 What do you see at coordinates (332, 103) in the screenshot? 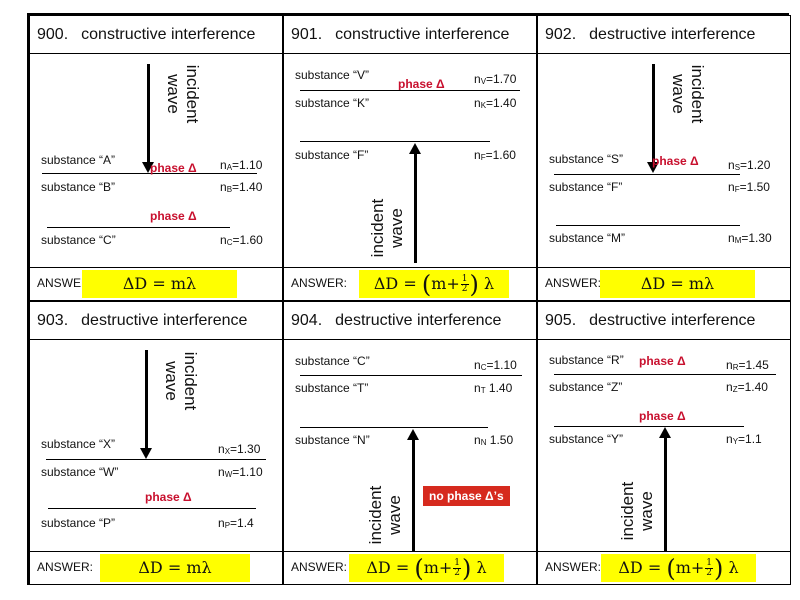
I see `substance-label: substance “K”` at bounding box center [332, 103].